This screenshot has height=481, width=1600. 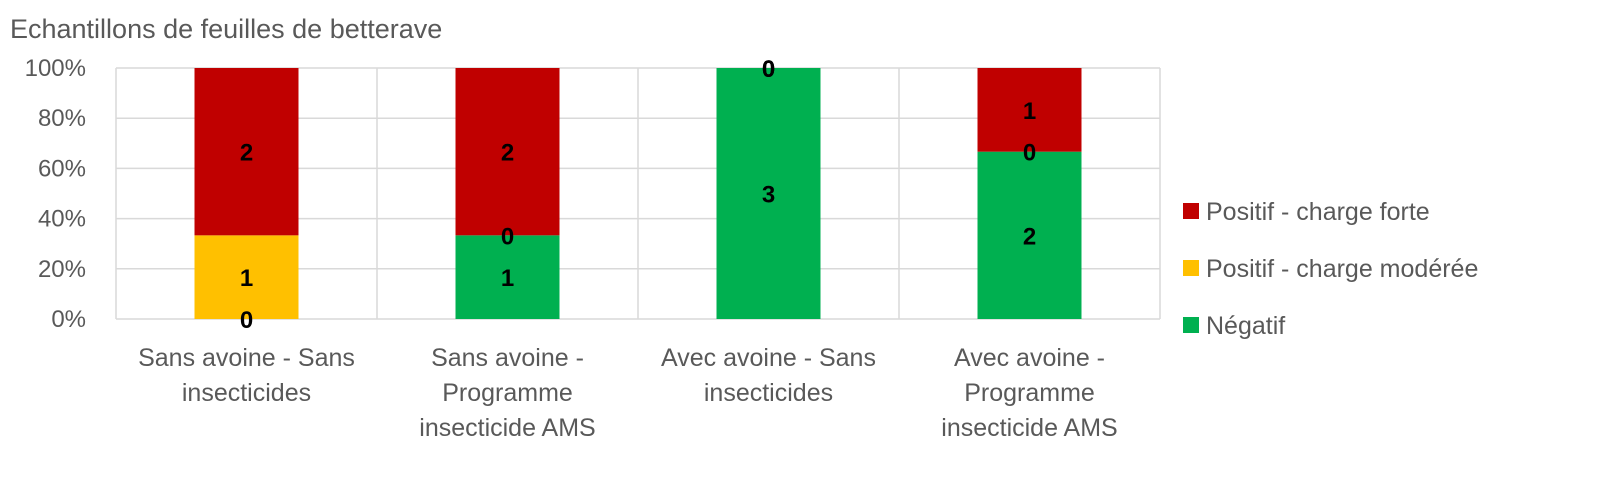 What do you see at coordinates (68, 319) in the screenshot?
I see `y-tick-label: 0%` at bounding box center [68, 319].